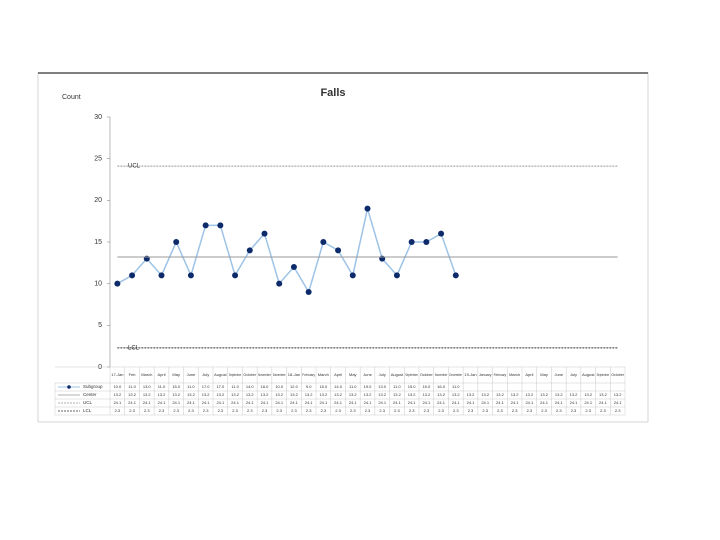  What do you see at coordinates (117, 386) in the screenshot?
I see `table-value: 10.0` at bounding box center [117, 386].